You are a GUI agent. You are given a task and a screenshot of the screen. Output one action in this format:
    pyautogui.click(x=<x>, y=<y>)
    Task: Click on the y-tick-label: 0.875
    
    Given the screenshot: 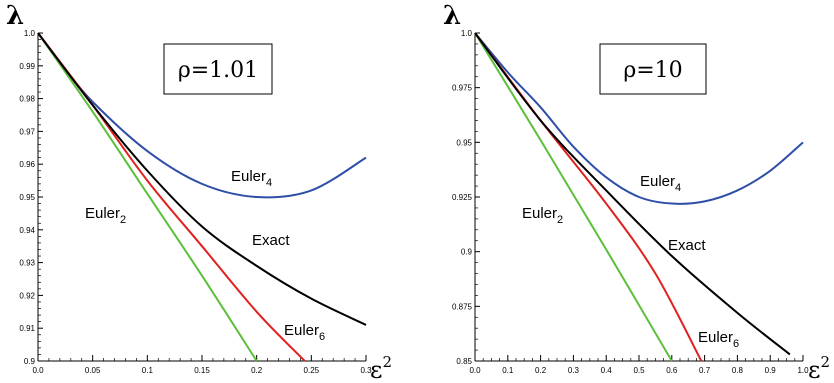 What is the action you would take?
    pyautogui.click(x=462, y=306)
    